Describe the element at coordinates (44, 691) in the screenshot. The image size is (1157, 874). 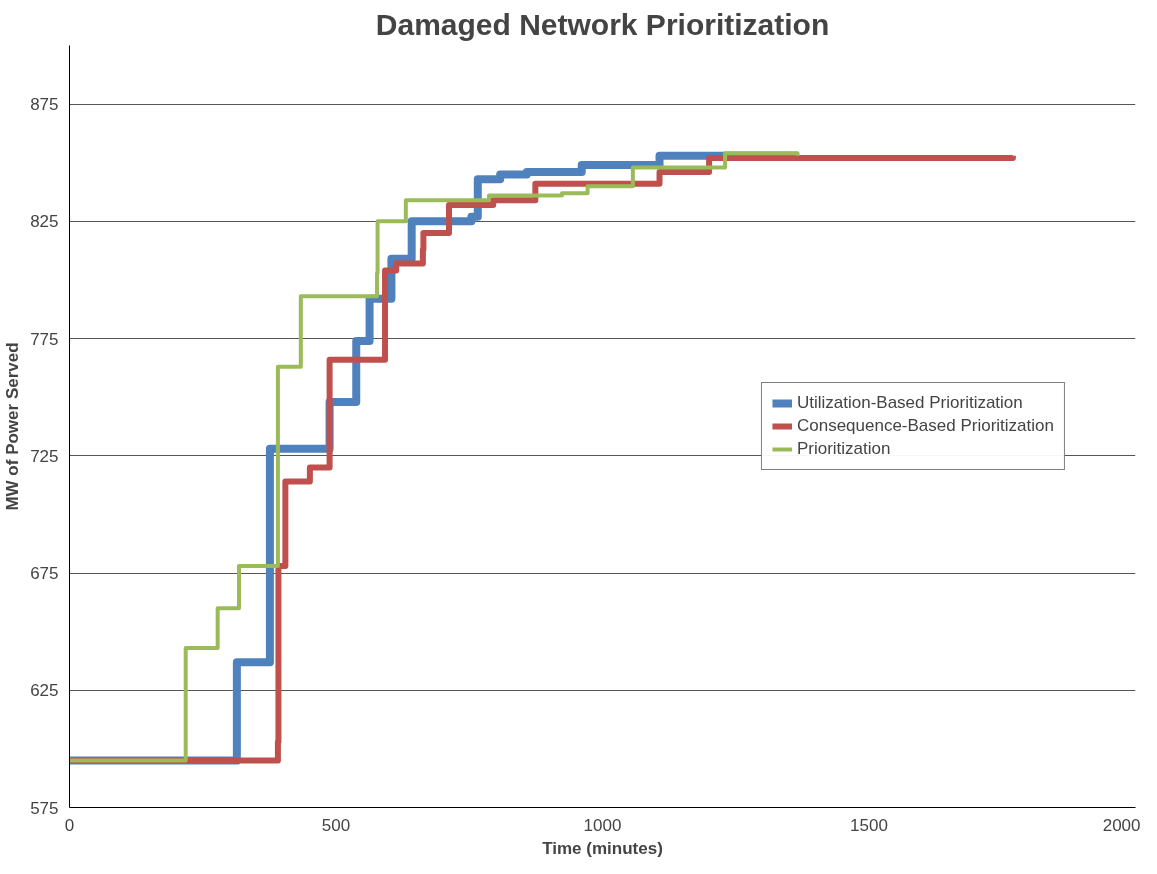
I see `y-tick-label: 625` at that location.